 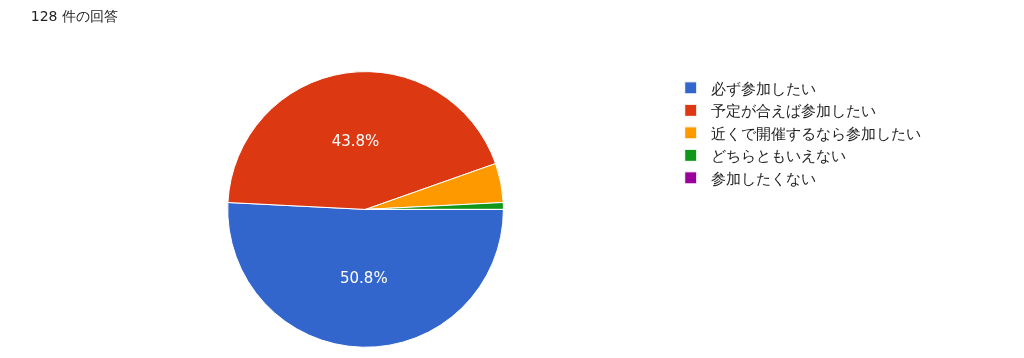 I want to click on legend-label: どちらともいえない, so click(x=778, y=156).